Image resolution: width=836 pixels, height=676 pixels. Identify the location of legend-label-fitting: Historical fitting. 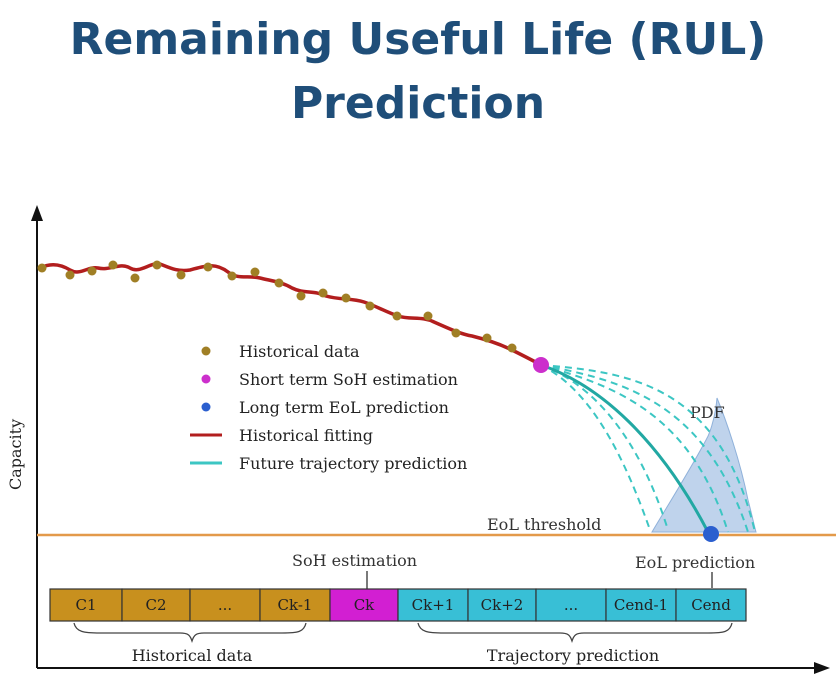
(306, 435).